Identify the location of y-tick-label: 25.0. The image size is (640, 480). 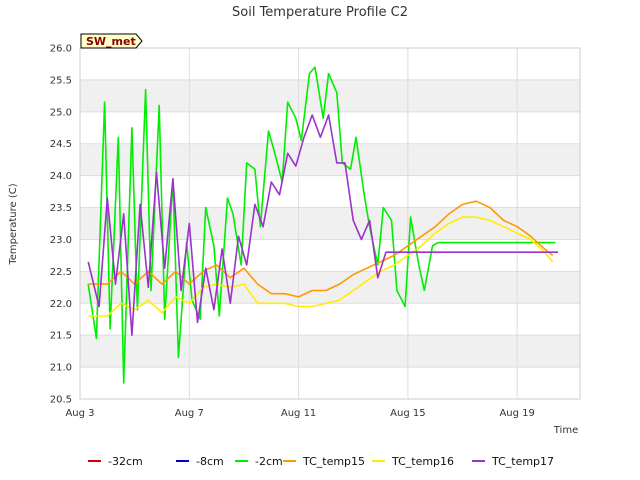
(61, 112).